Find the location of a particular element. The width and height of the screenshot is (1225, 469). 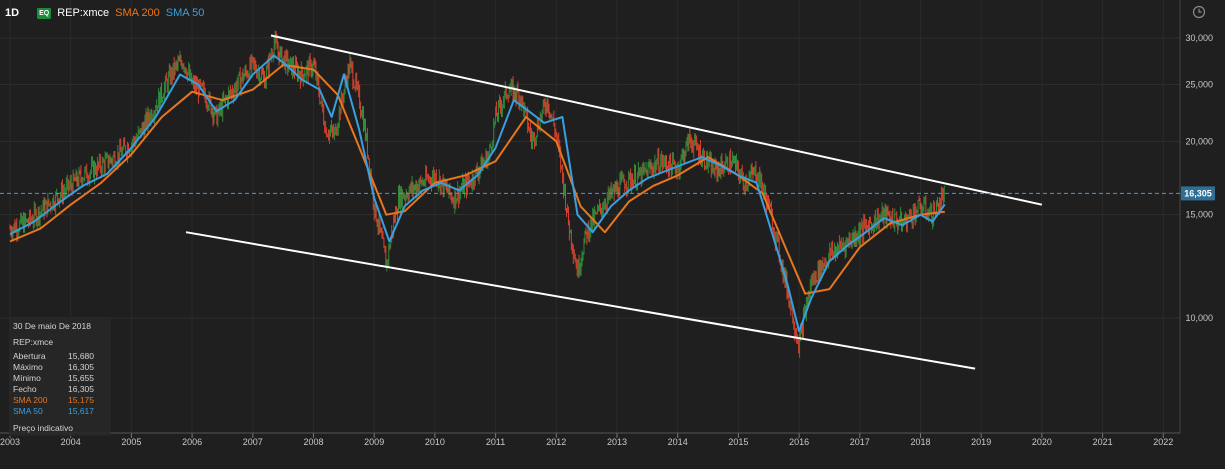

info-value: 15,617 is located at coordinates (81, 411).